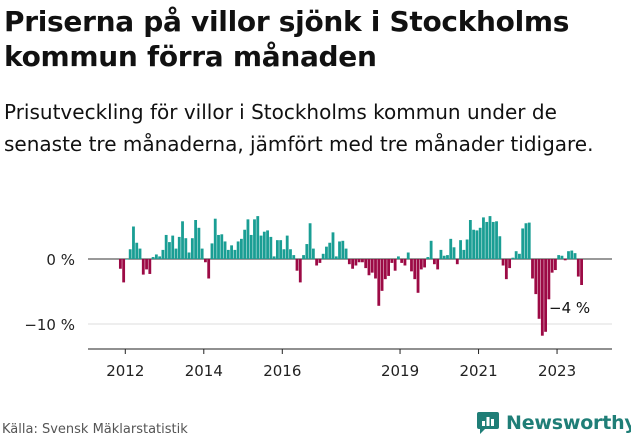  Describe the element at coordinates (60, 260) in the screenshot. I see `y-tick-label: 0 %` at that location.